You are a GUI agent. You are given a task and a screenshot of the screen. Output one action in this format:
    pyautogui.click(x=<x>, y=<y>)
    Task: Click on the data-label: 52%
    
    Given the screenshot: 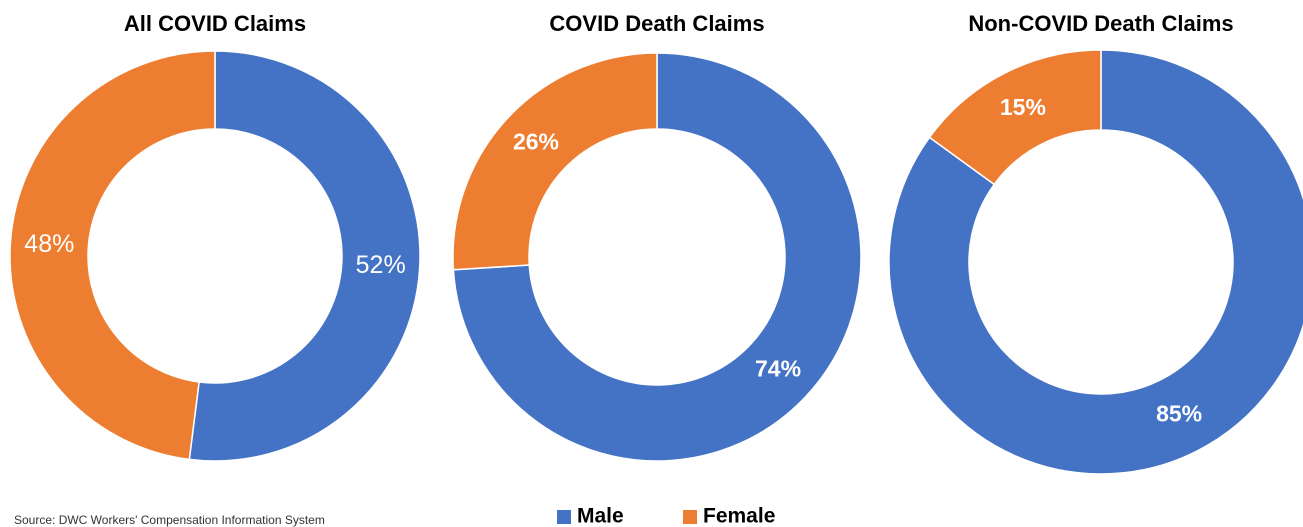 What is the action you would take?
    pyautogui.click(x=381, y=265)
    